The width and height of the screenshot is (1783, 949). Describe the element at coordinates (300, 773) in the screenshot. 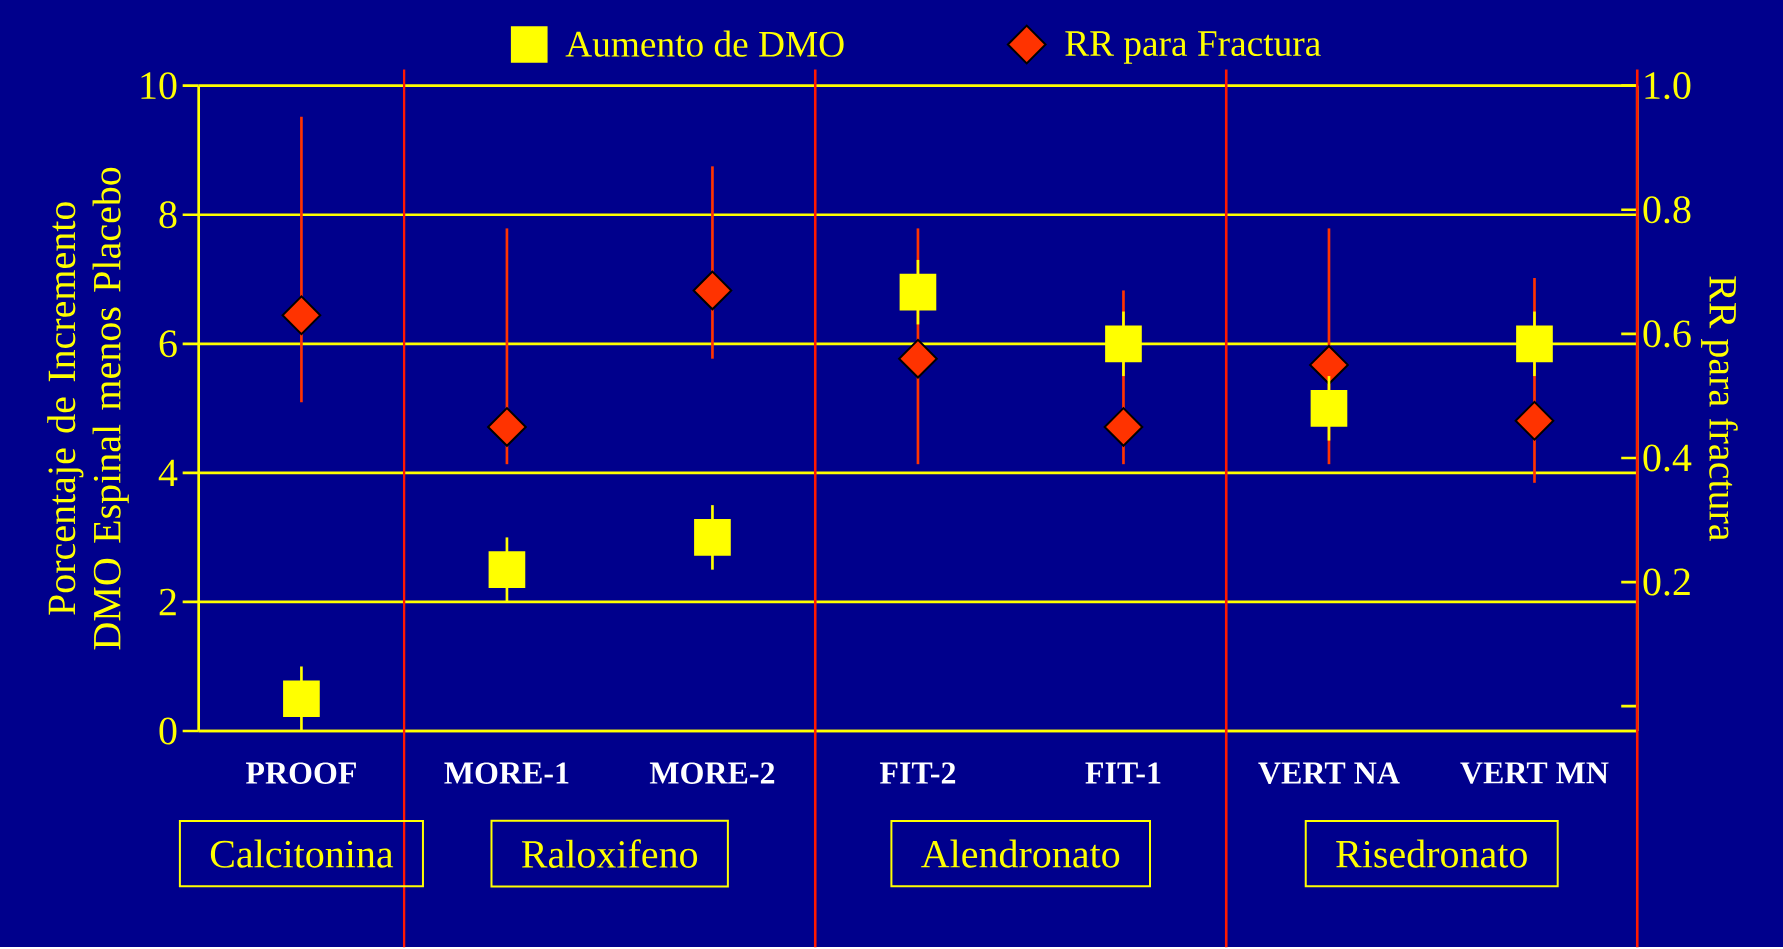

I see `x-tick-label: PROOF` at that location.